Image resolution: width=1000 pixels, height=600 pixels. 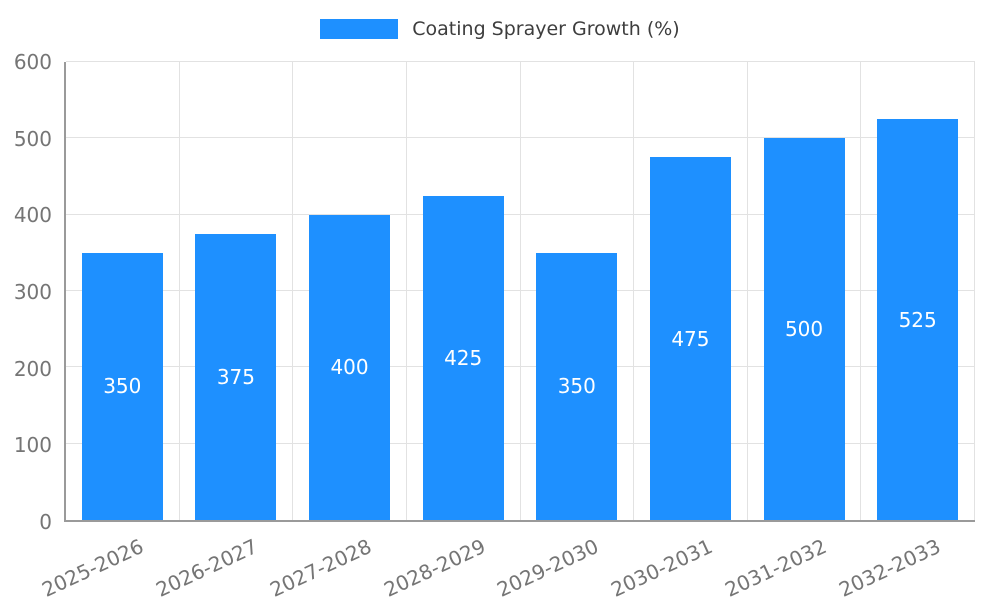 What do you see at coordinates (32, 445) in the screenshot?
I see `y-tick-label: 100` at bounding box center [32, 445].